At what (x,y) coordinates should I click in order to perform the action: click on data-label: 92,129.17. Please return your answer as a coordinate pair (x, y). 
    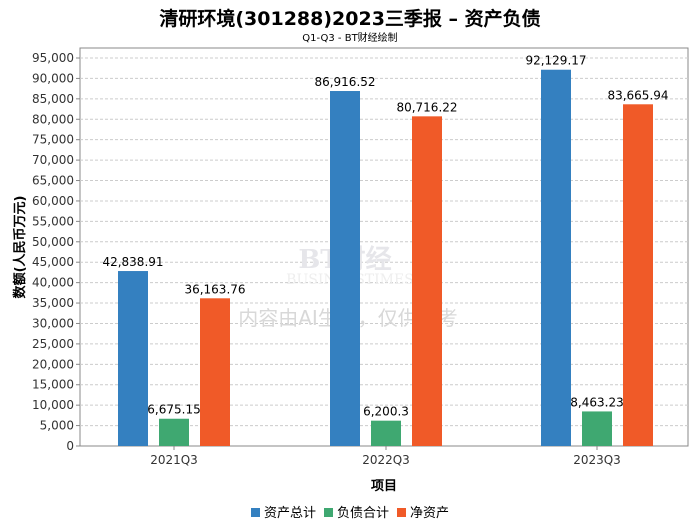
    Looking at the image, I should click on (555, 61).